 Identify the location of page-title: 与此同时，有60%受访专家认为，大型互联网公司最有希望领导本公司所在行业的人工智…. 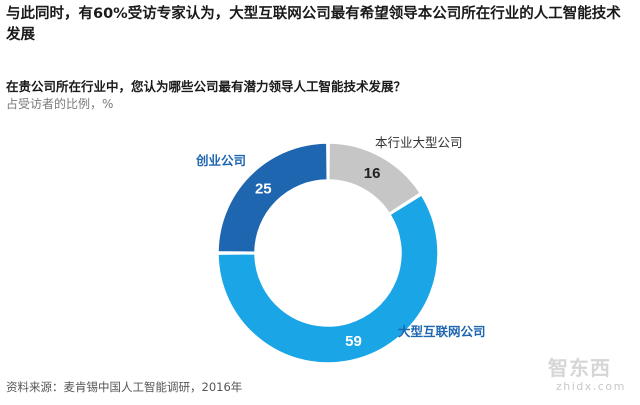
(313, 24).